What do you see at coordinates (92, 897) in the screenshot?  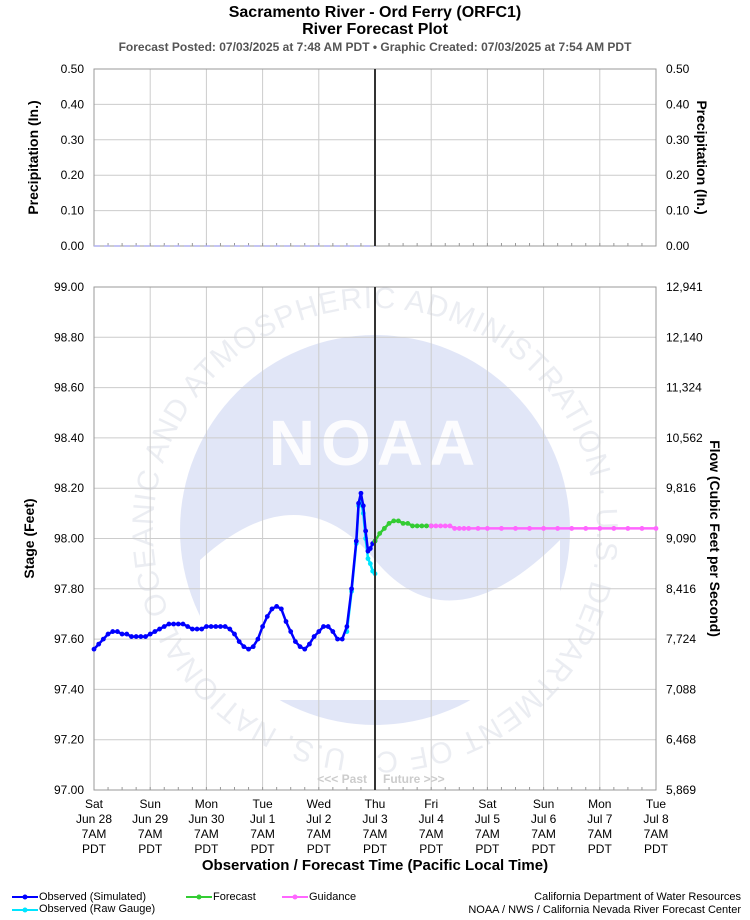 I see `legend-label-observed-simulated: Observed (Simulated)` at bounding box center [92, 897].